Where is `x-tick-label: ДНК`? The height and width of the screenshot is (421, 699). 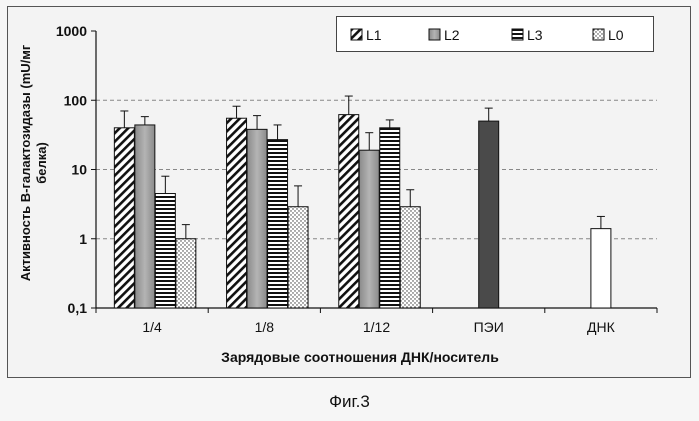 x-tick-label: ДНК is located at coordinates (601, 327).